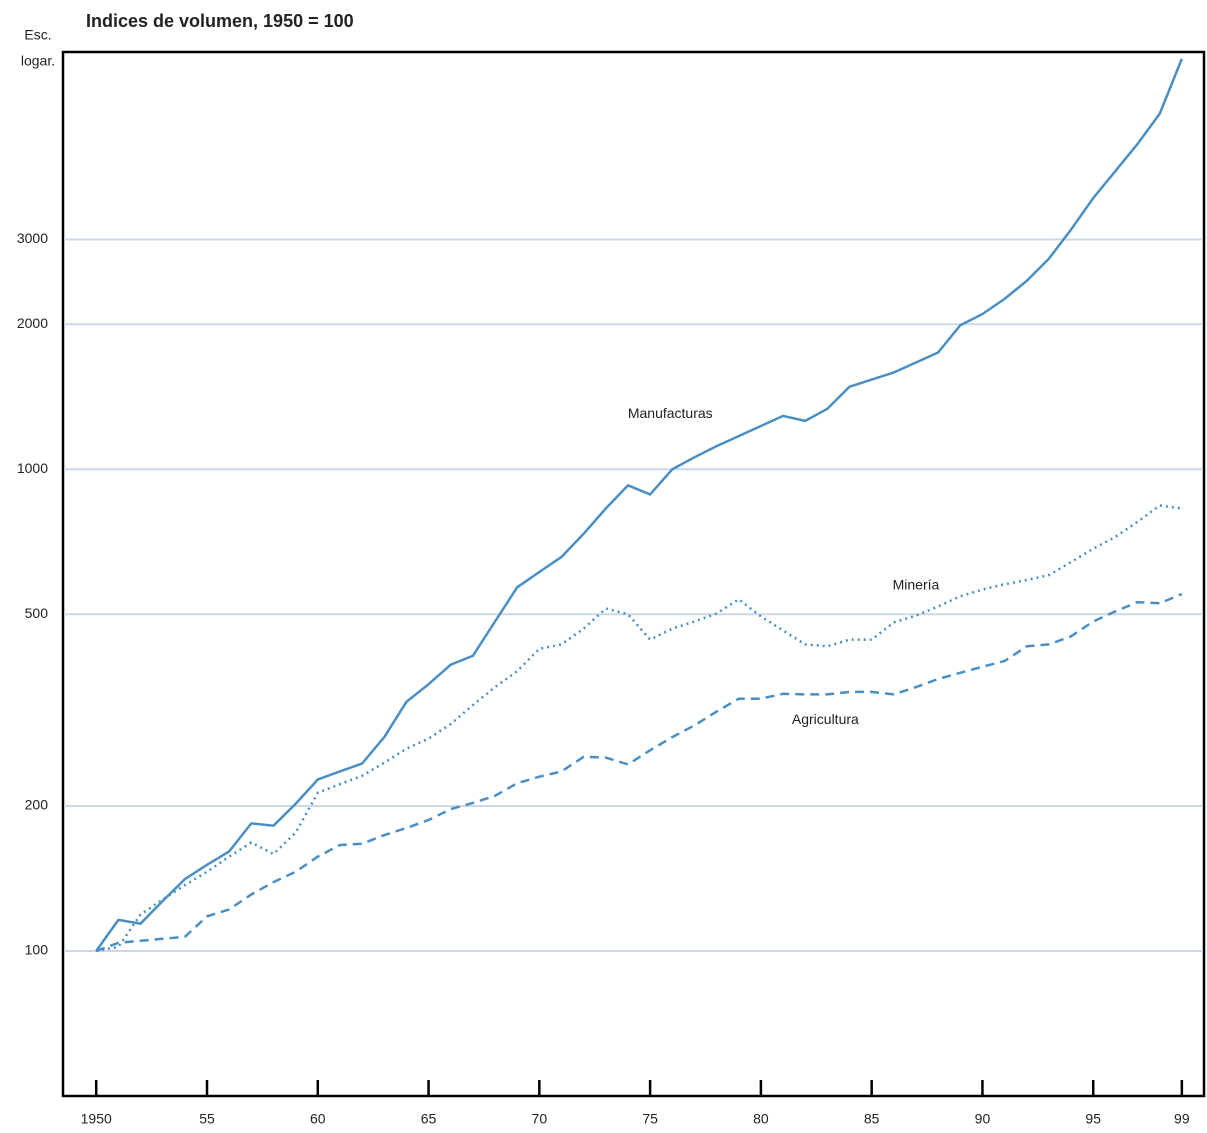 The width and height of the screenshot is (1207, 1133). What do you see at coordinates (32, 323) in the screenshot?
I see `y-tick-label: 2000` at bounding box center [32, 323].